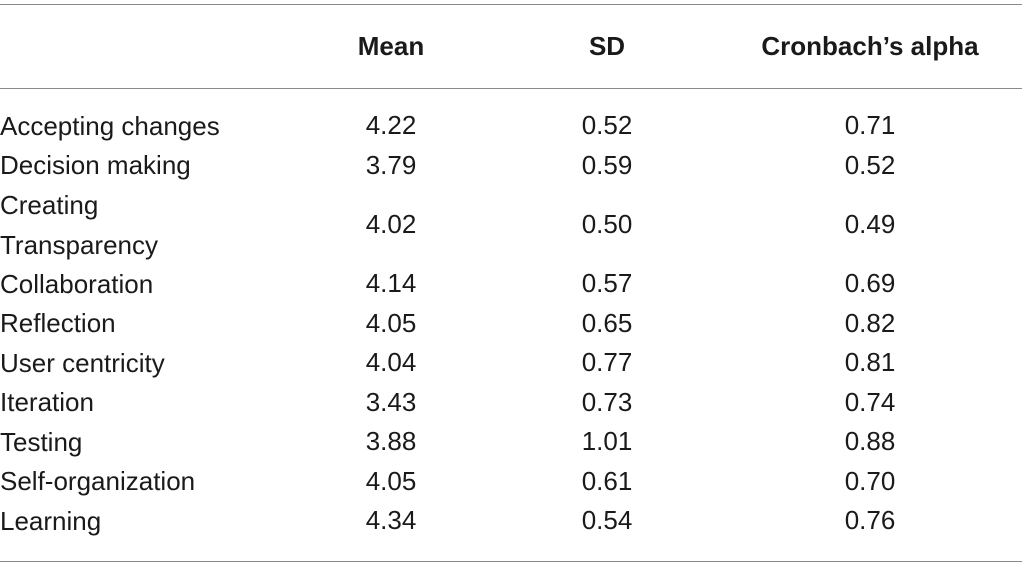  What do you see at coordinates (607, 441) in the screenshot?
I see `sd-value: 1.01` at bounding box center [607, 441].